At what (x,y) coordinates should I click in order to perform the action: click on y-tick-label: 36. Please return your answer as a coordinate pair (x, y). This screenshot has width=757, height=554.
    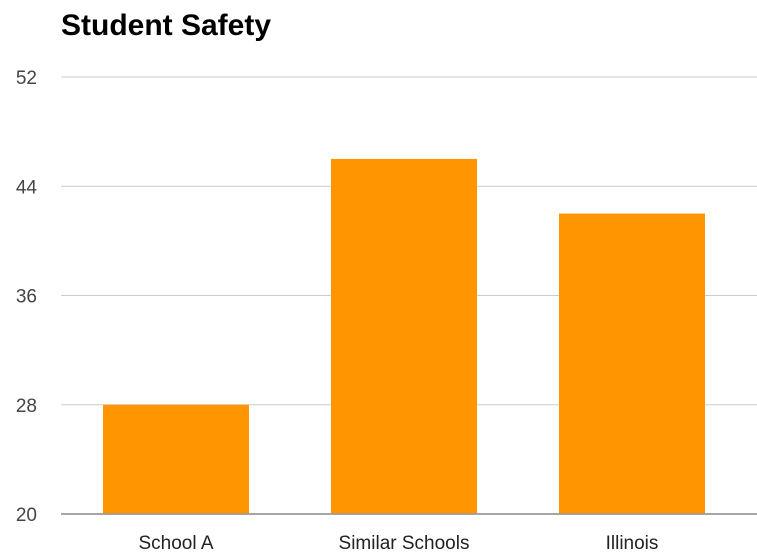
    Looking at the image, I should click on (26, 297).